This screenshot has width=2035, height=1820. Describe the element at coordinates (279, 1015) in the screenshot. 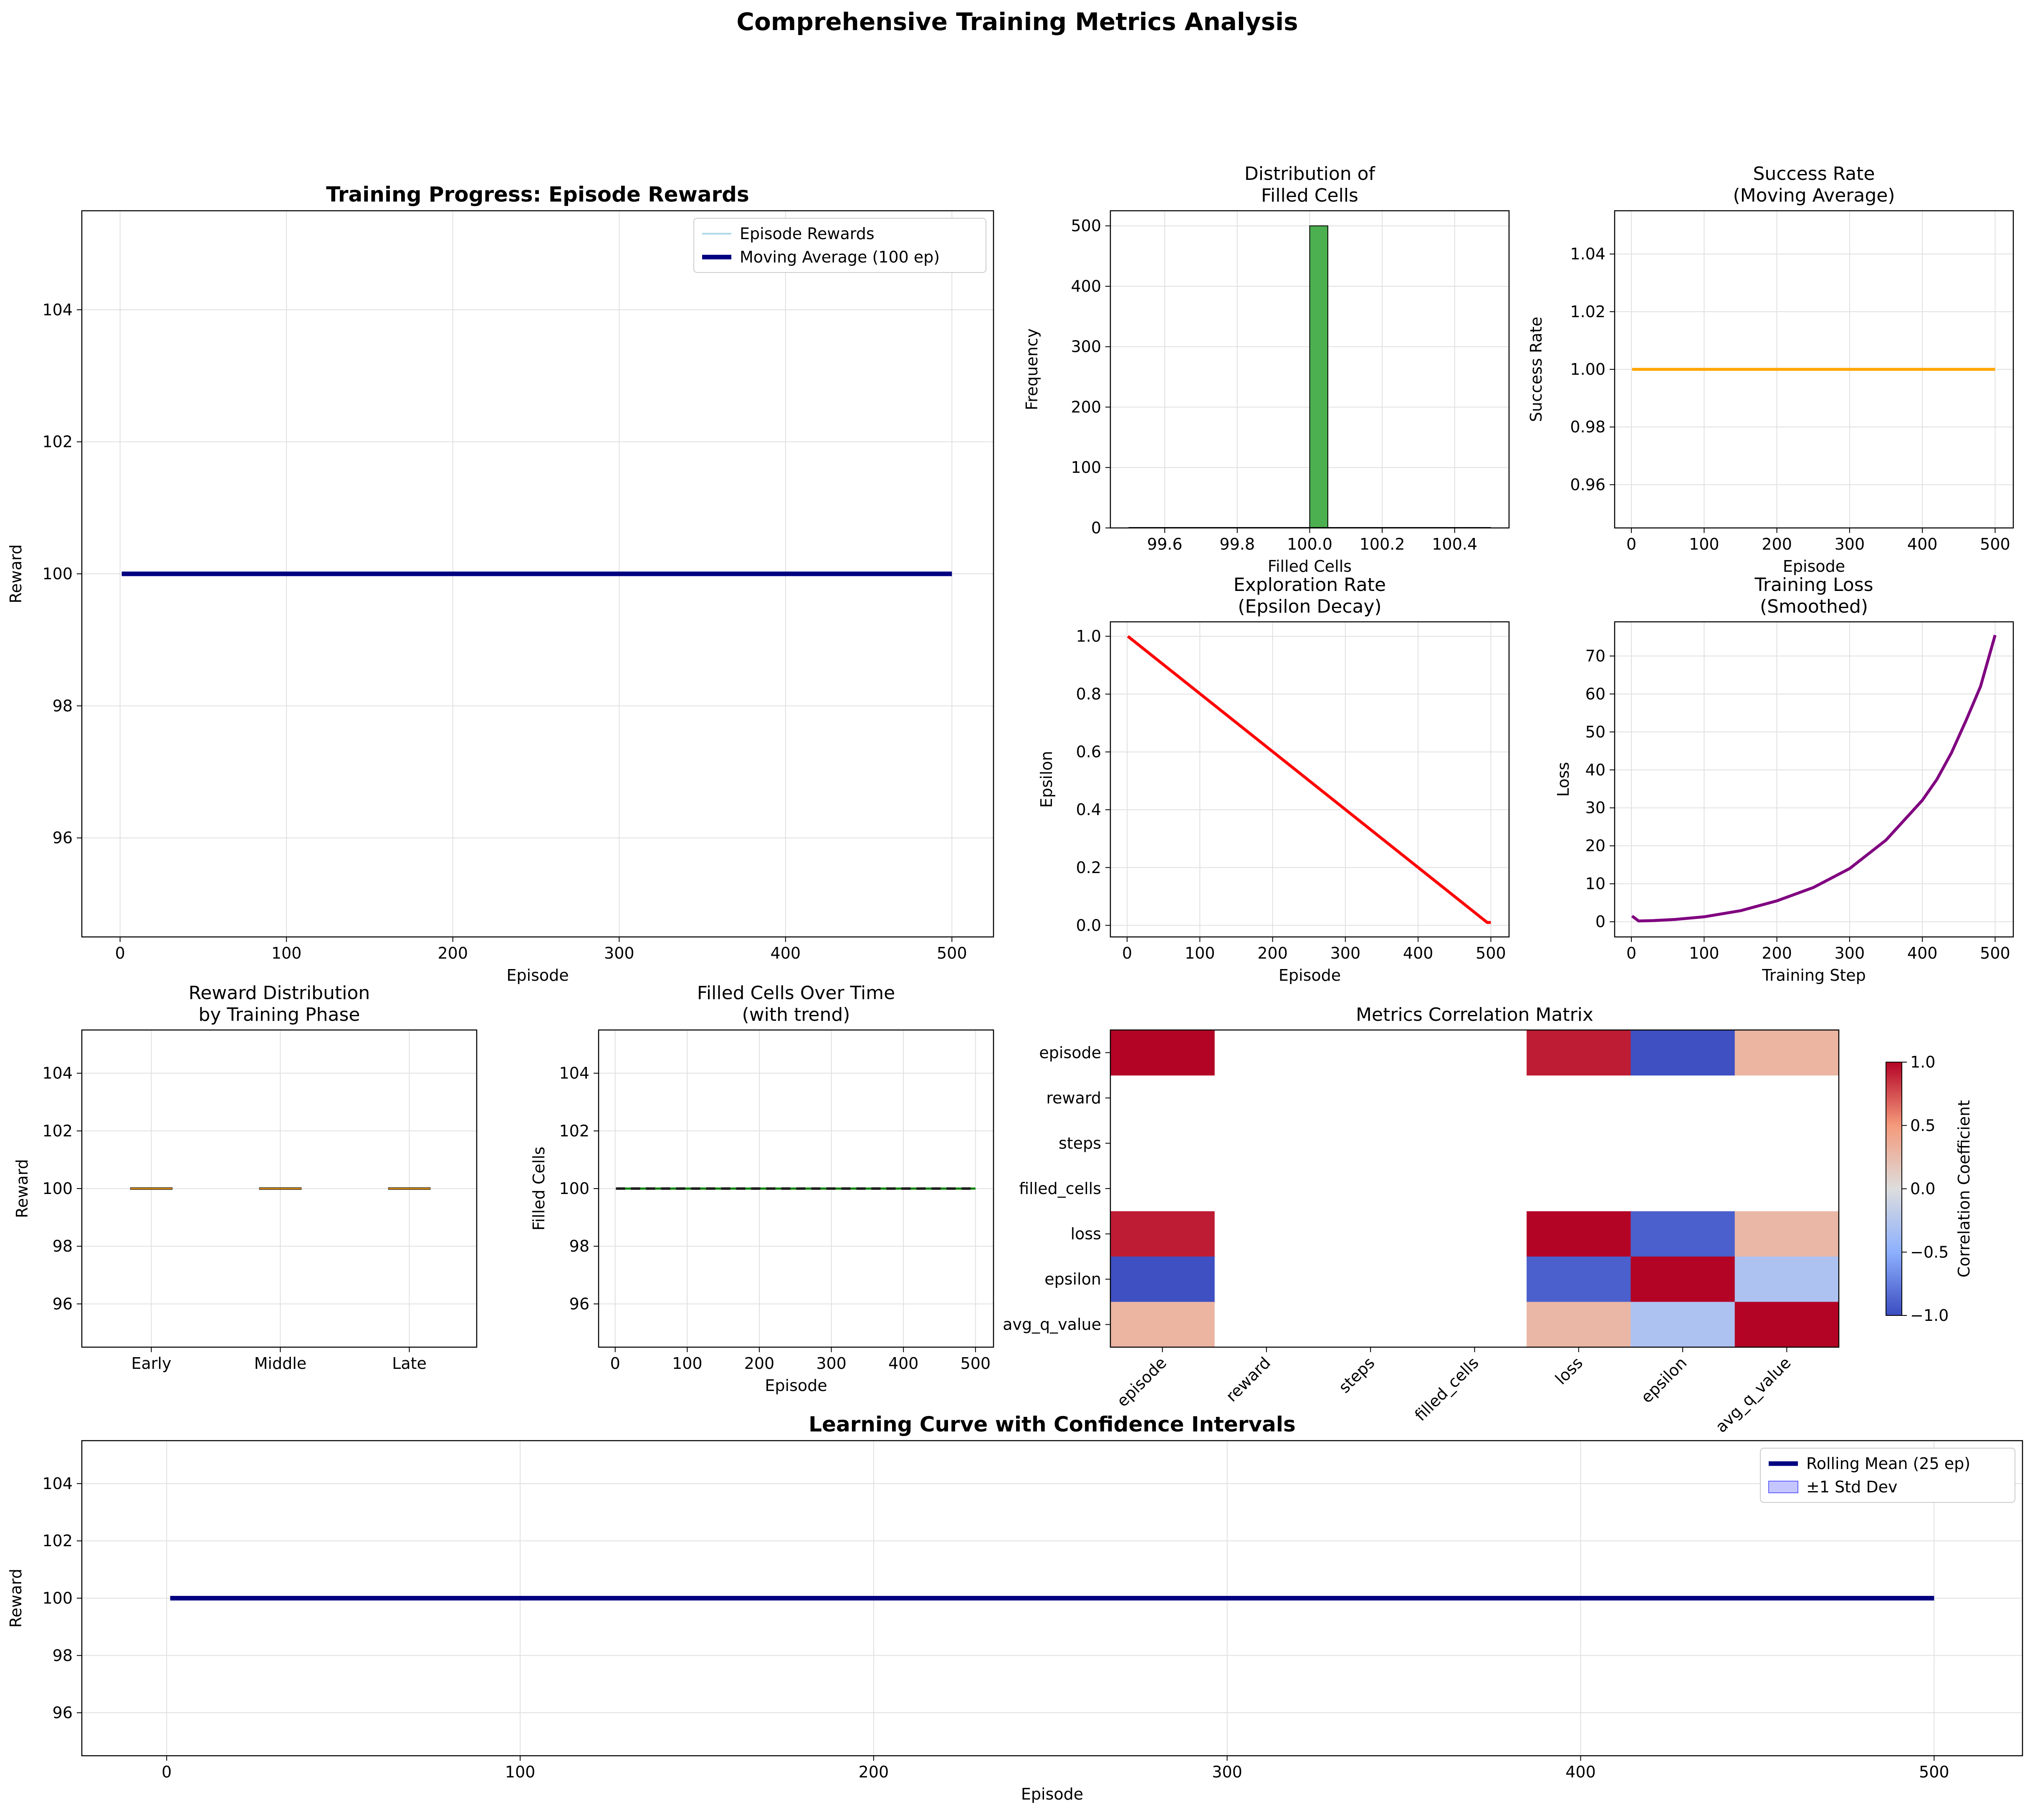

I see `chart-title: by Training Phase` at that location.